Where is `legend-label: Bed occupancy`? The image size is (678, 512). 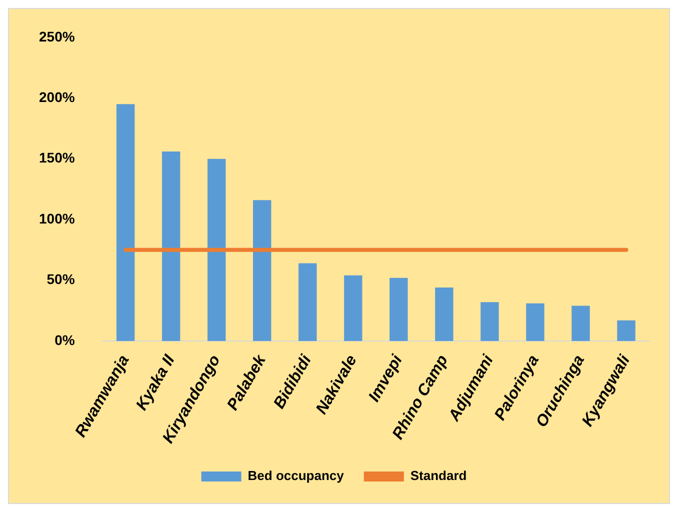
legend-label: Bed occupancy is located at coordinates (296, 476).